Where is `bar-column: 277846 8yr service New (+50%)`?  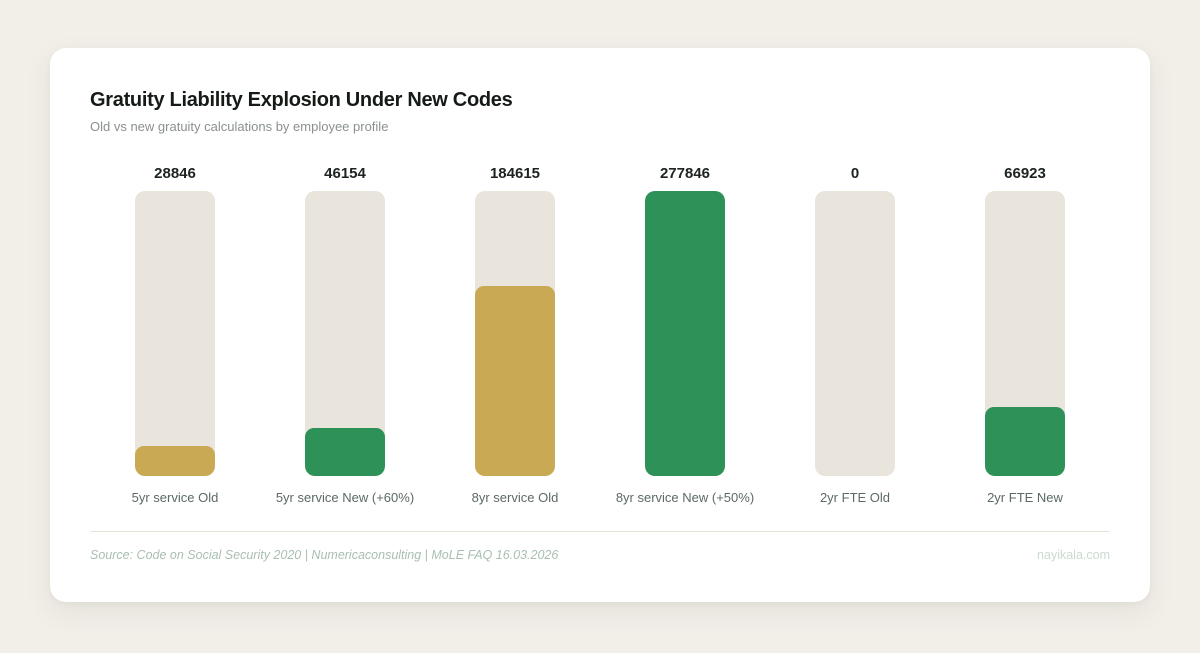 bar-column: 277846 8yr service New (+50%) is located at coordinates (685, 335).